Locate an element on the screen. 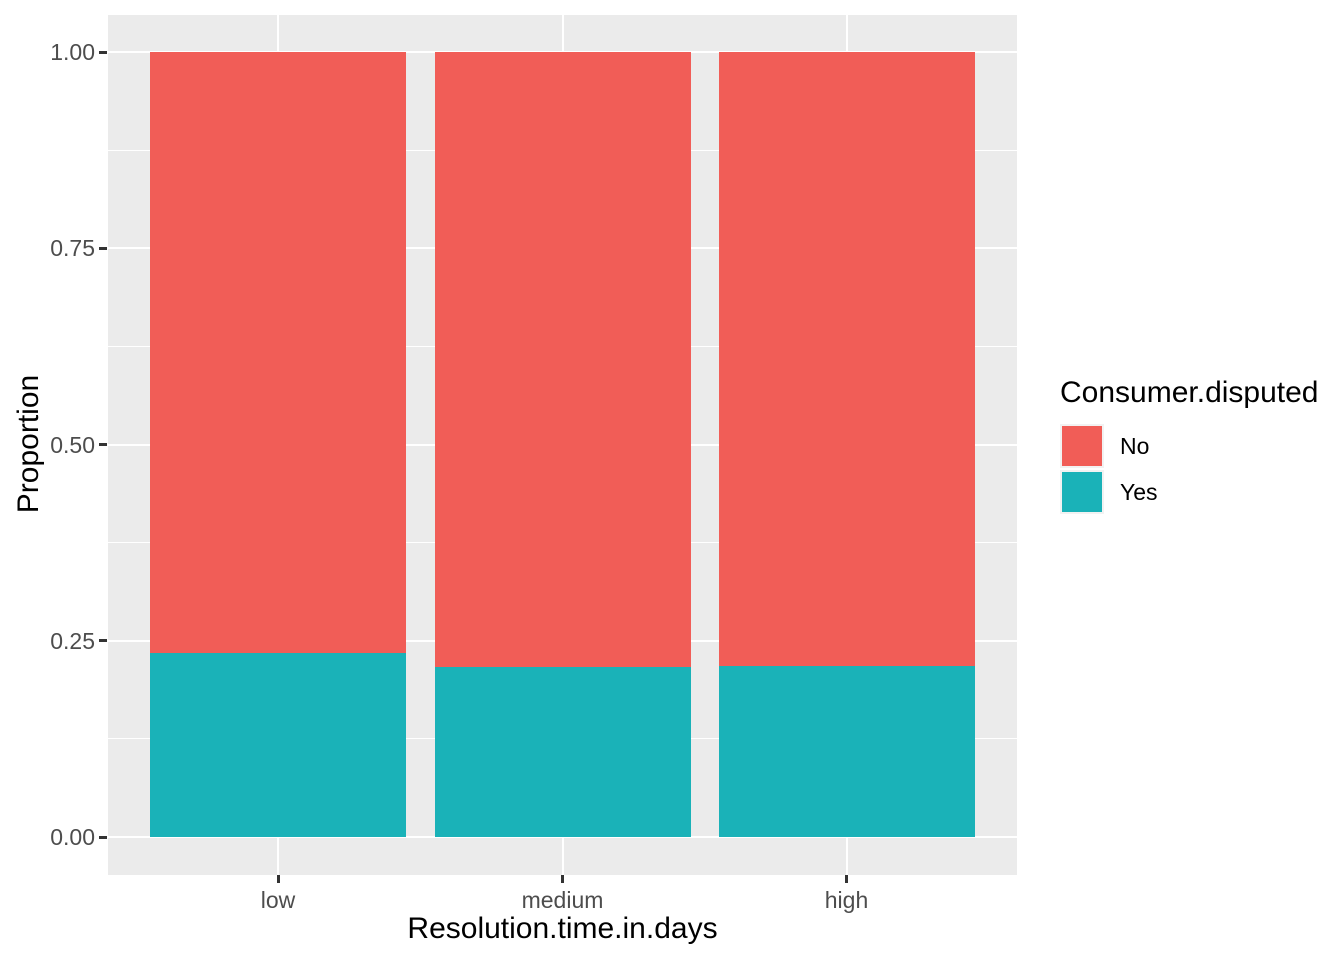 The image size is (1344, 960). legend-item-label: Yes is located at coordinates (1139, 491).